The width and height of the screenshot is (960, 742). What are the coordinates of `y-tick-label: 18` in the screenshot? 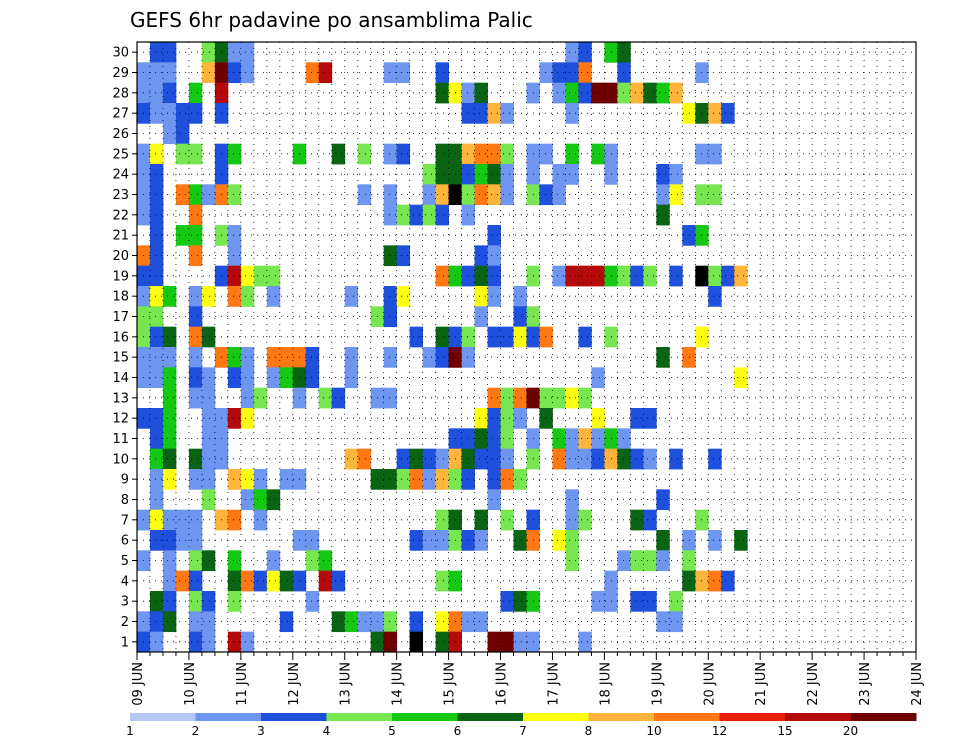 It's located at (120, 297).